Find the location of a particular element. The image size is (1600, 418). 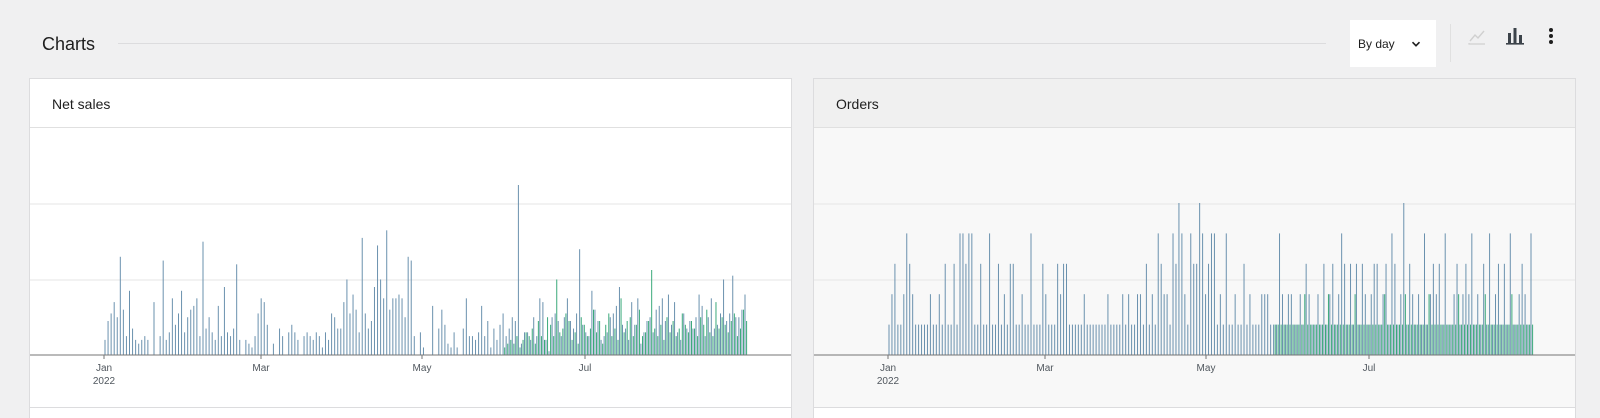

more-vertical-icon is located at coordinates (1551, 38).